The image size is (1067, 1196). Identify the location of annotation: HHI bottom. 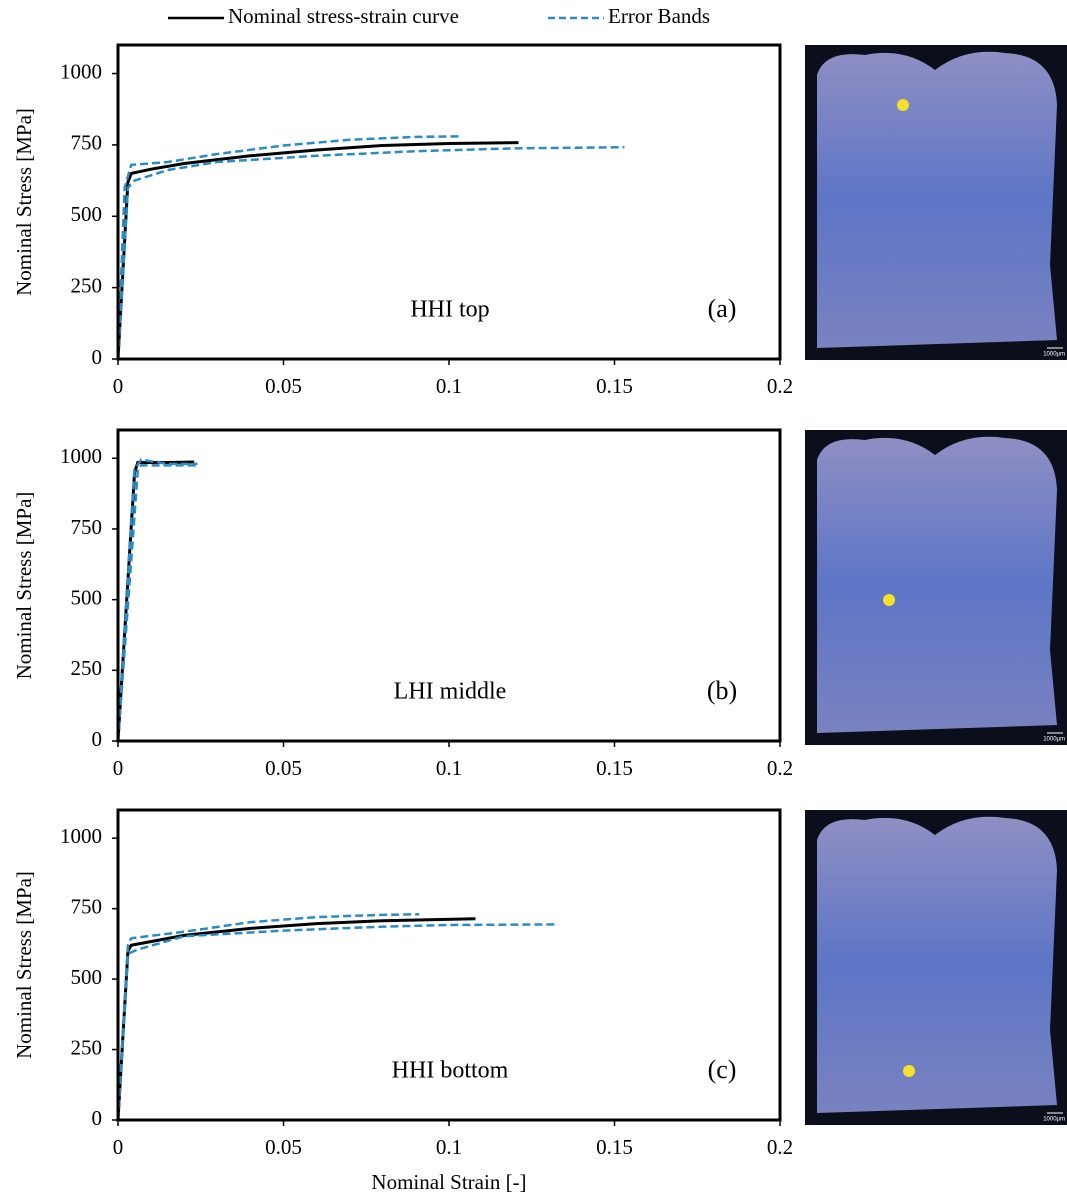
(450, 1071).